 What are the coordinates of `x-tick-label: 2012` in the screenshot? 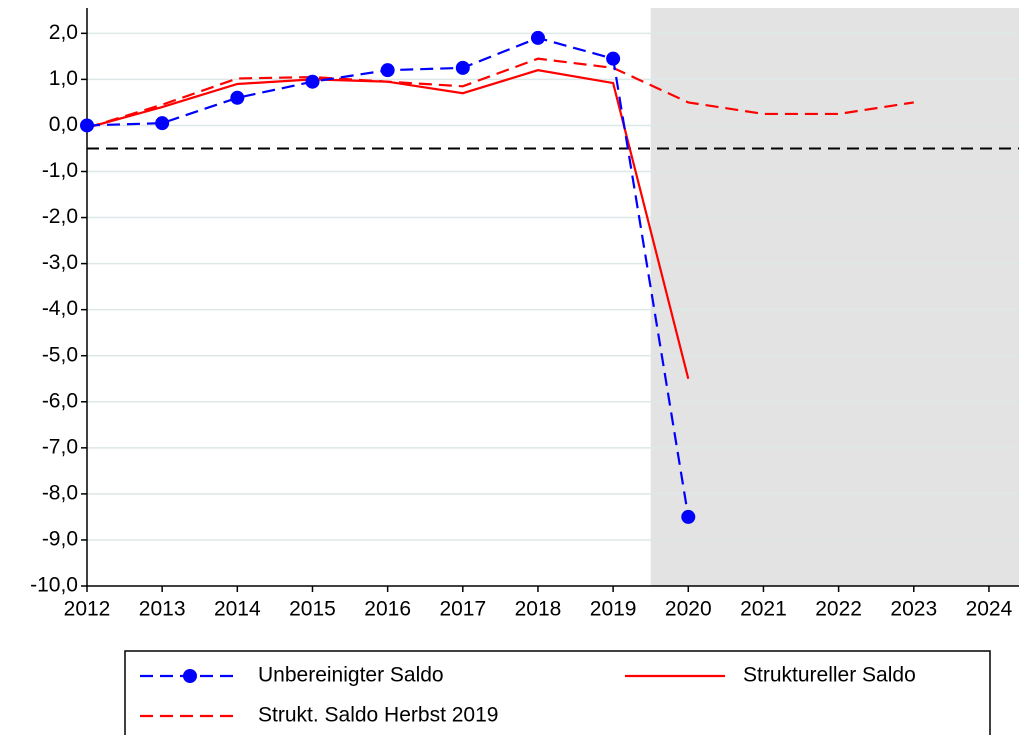 It's located at (87, 609).